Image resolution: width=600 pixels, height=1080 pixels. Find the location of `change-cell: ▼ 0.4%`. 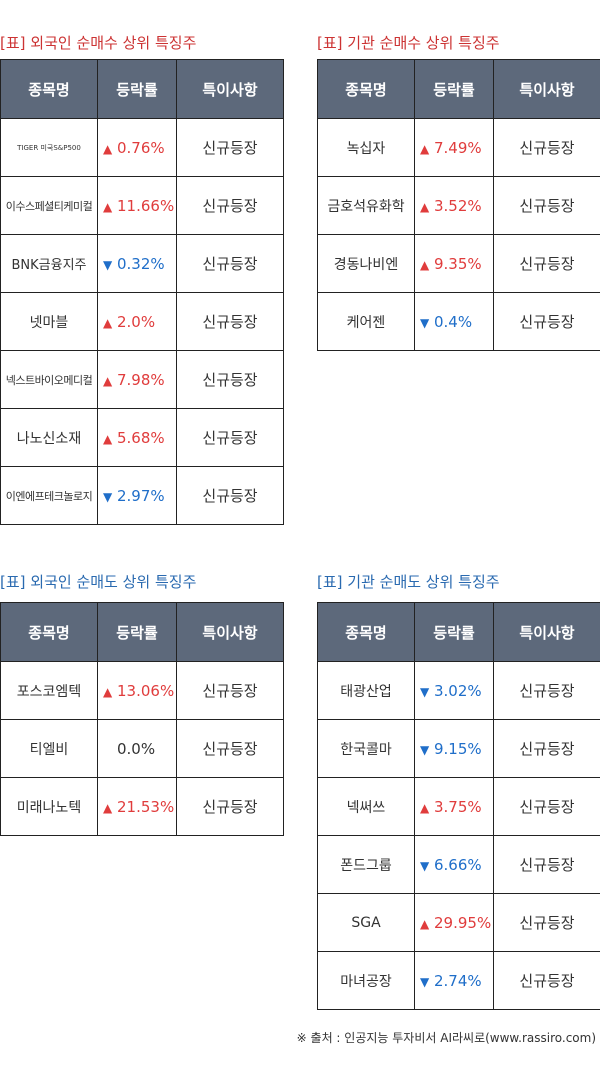

change-cell: ▼ 0.4% is located at coordinates (454, 321).